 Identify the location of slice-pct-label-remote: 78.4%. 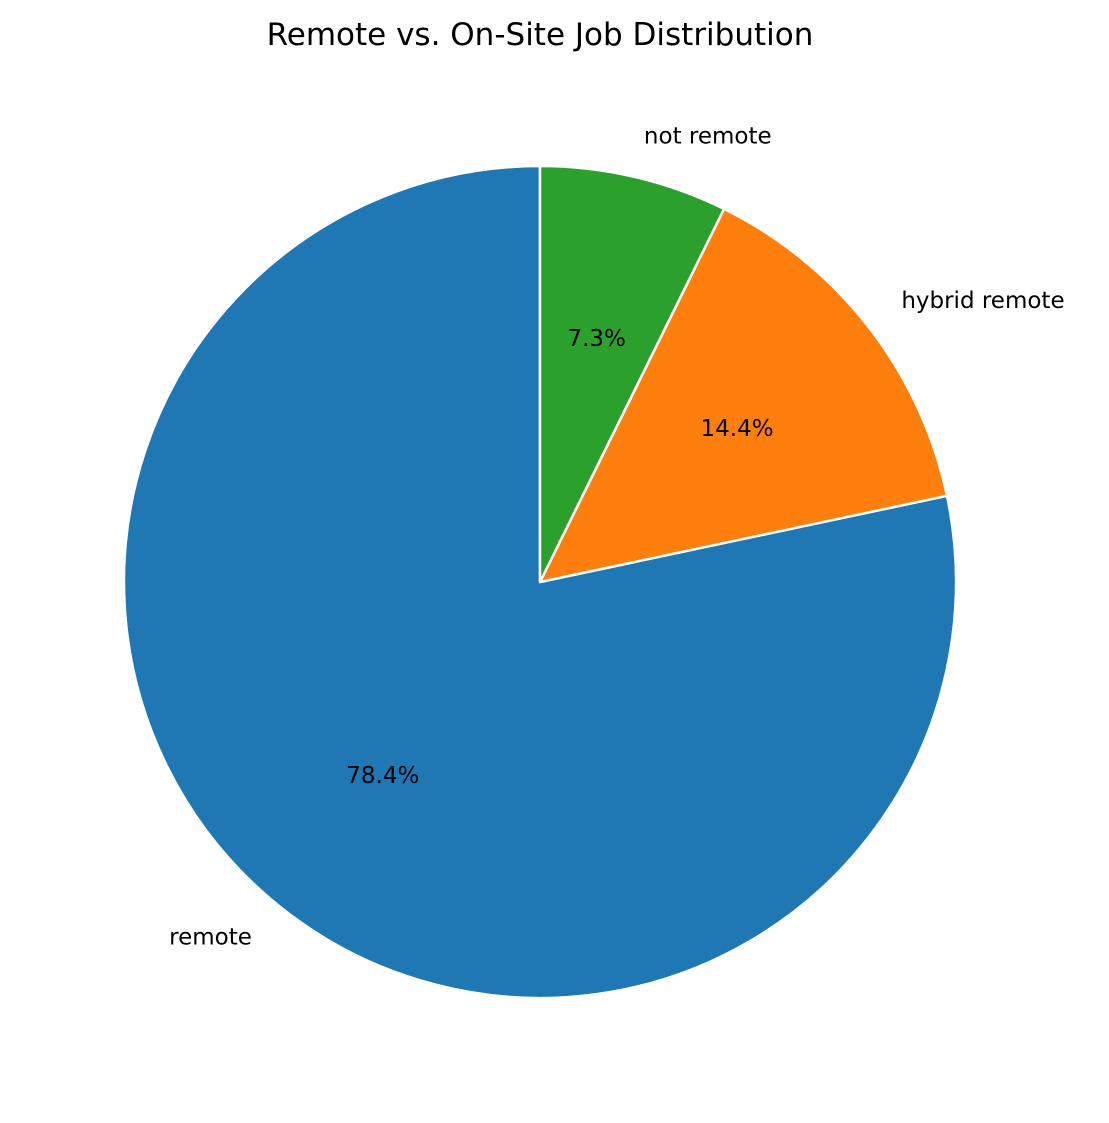
(382, 776).